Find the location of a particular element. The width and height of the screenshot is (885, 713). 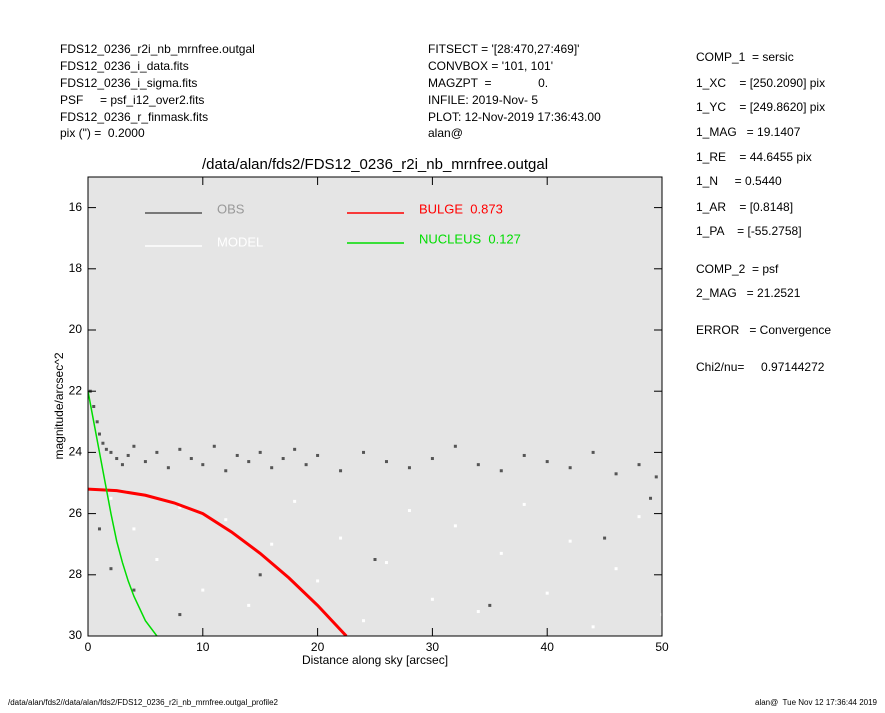

header-center-line: FITSECT = '[28:470,27:469]' is located at coordinates (503, 49).